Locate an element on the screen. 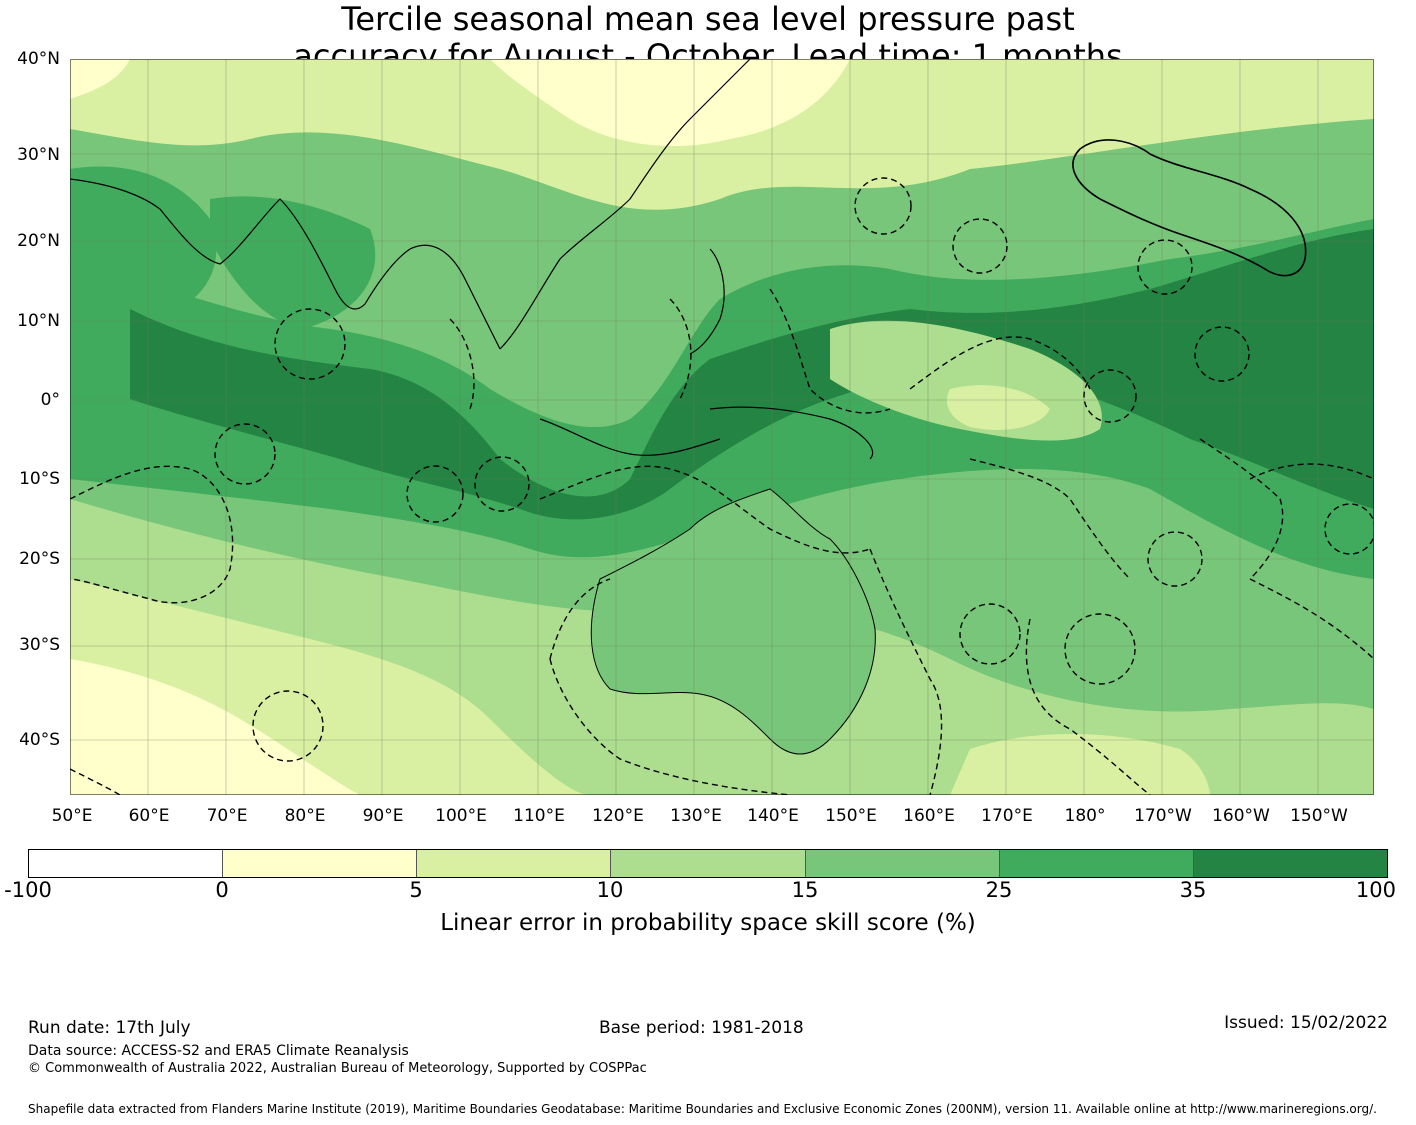 This screenshot has width=1416, height=1125. lon-label-170w: 170°W is located at coordinates (1163, 816).